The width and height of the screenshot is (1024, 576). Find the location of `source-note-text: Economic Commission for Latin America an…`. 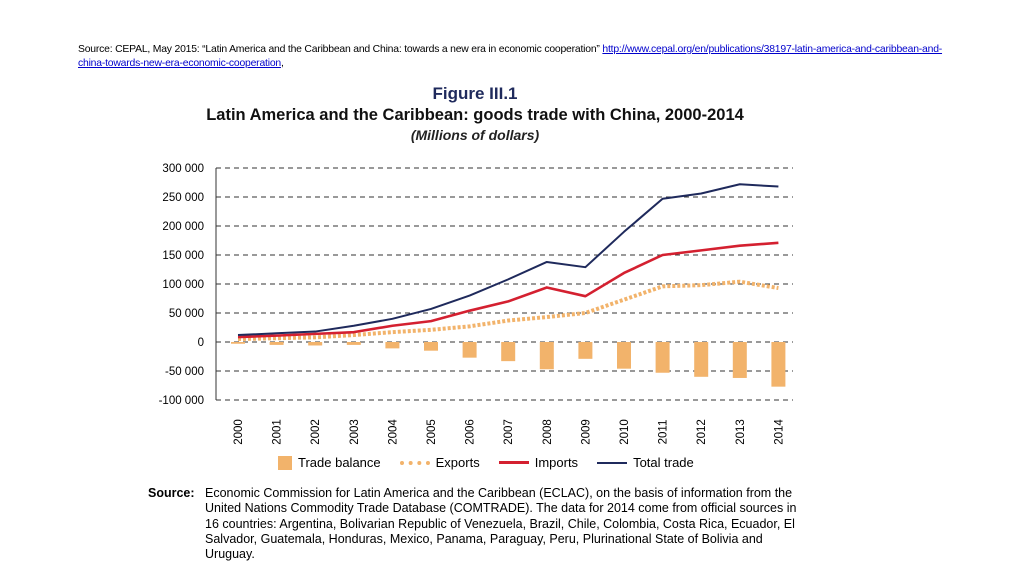

source-note-text: Economic Commission for Latin America an… is located at coordinates (501, 524).